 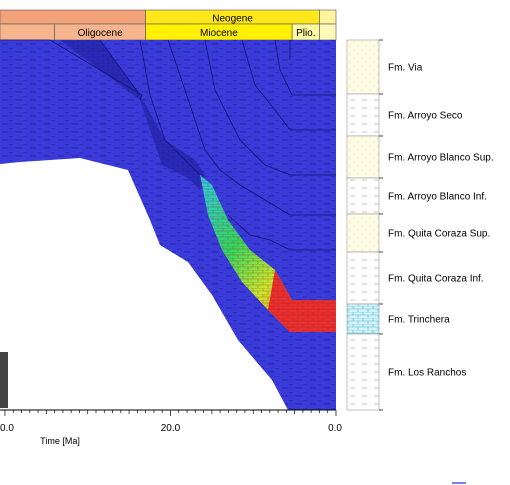 What do you see at coordinates (170, 413) in the screenshot?
I see `x-minor-ticks` at bounding box center [170, 413].